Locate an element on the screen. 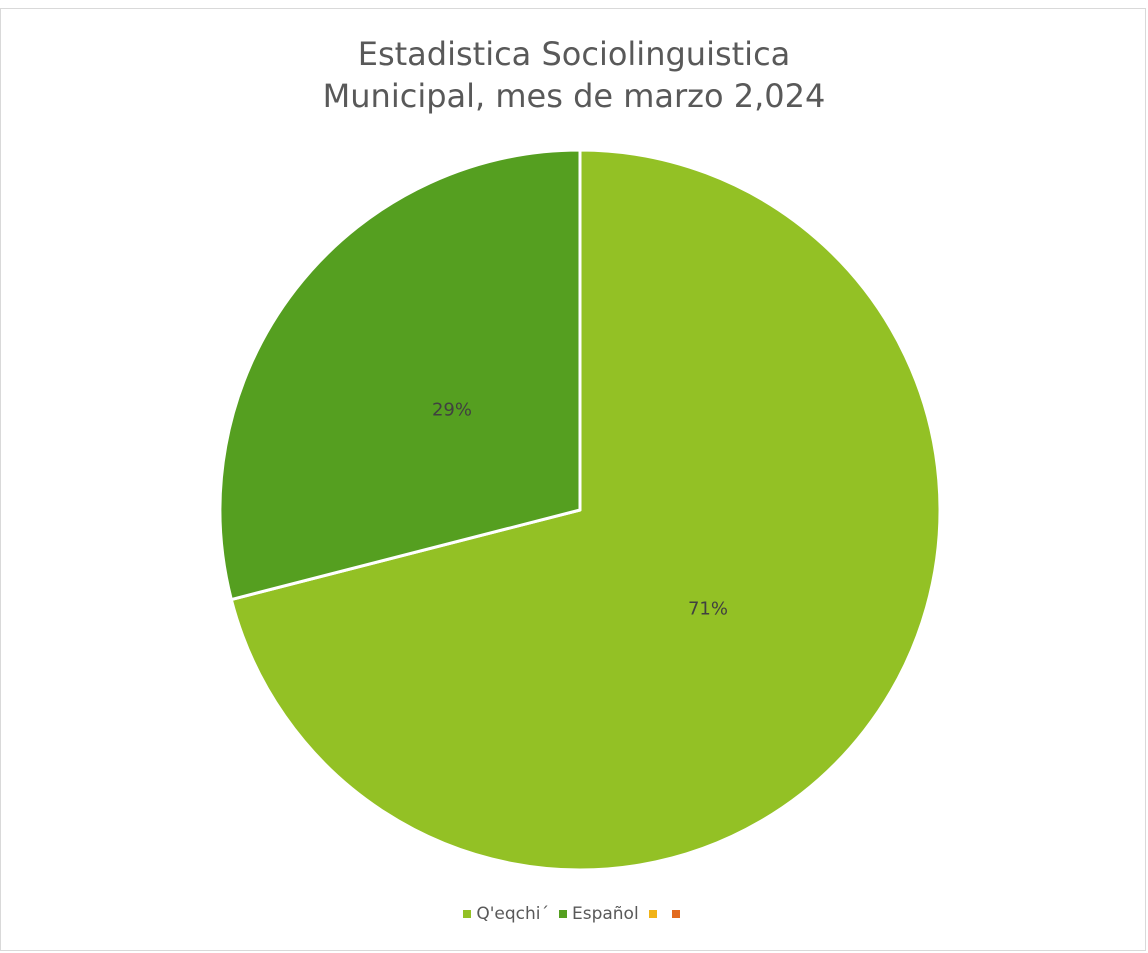 This screenshot has width=1148, height=953. data-label-1: 71% is located at coordinates (708, 608).